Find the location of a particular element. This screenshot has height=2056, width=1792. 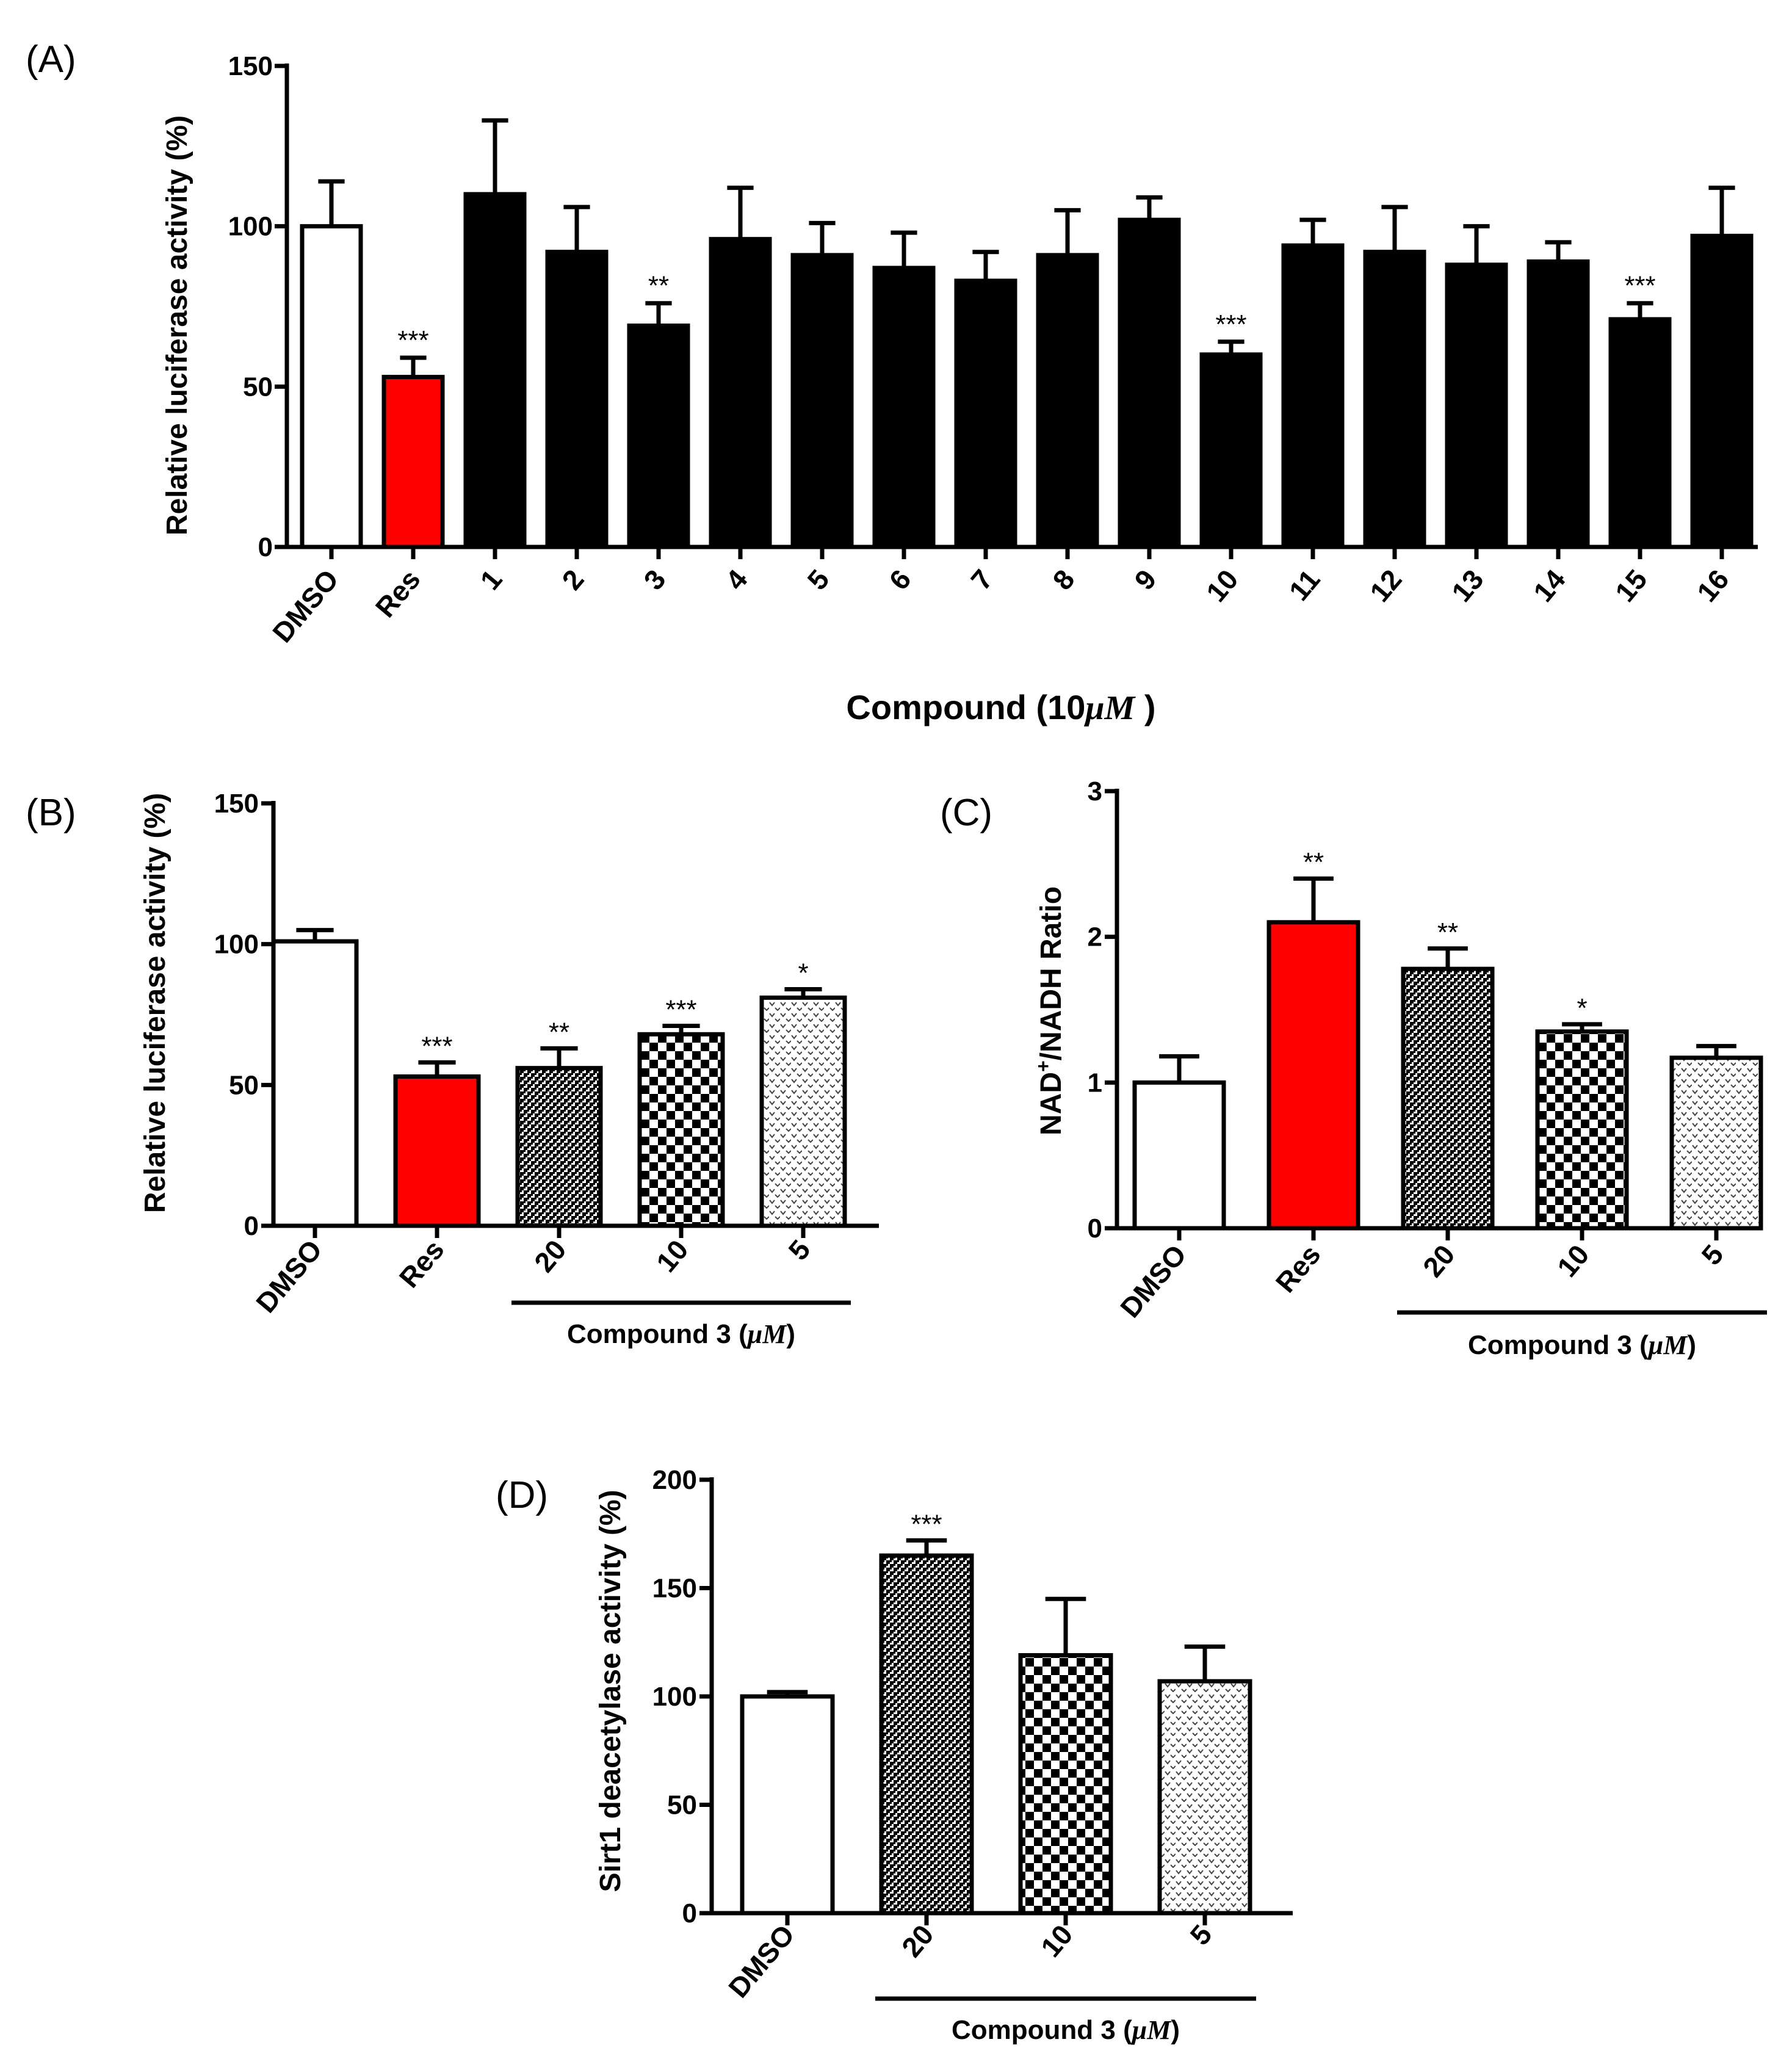

panel-c-y-tick-label: 3 is located at coordinates (1095, 791).